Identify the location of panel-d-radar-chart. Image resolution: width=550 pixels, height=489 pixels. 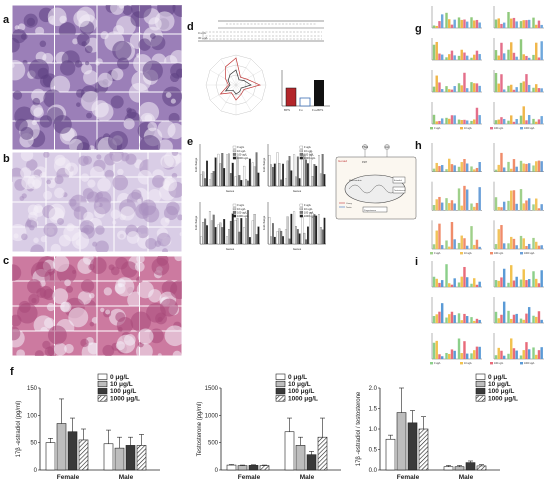
(236, 85).